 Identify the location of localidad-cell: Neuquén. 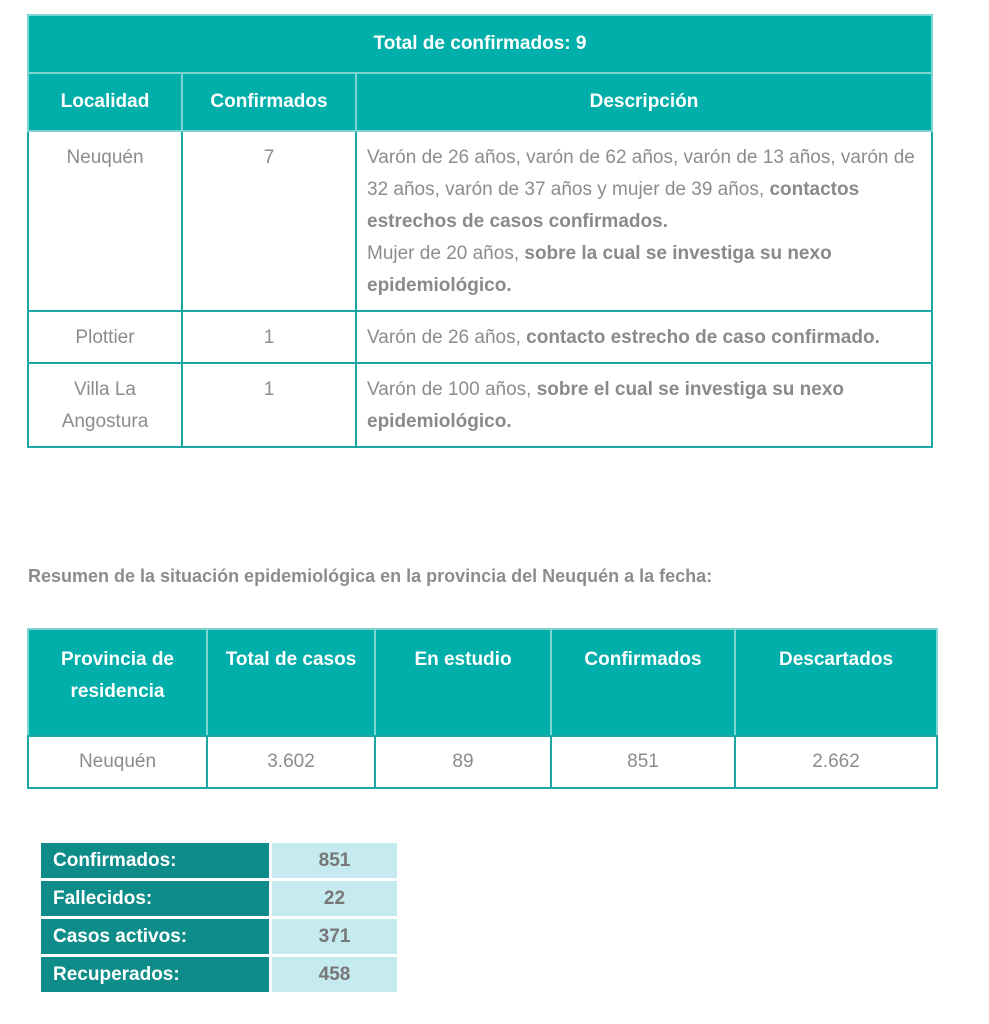
(105, 221).